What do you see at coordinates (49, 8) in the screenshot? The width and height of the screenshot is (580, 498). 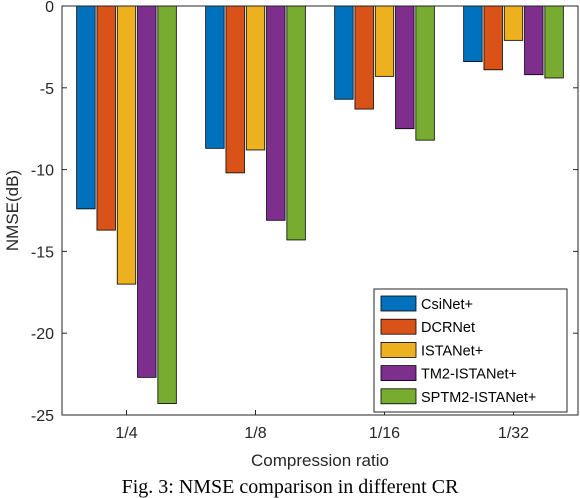 I see `y-tick-label: 0` at bounding box center [49, 8].